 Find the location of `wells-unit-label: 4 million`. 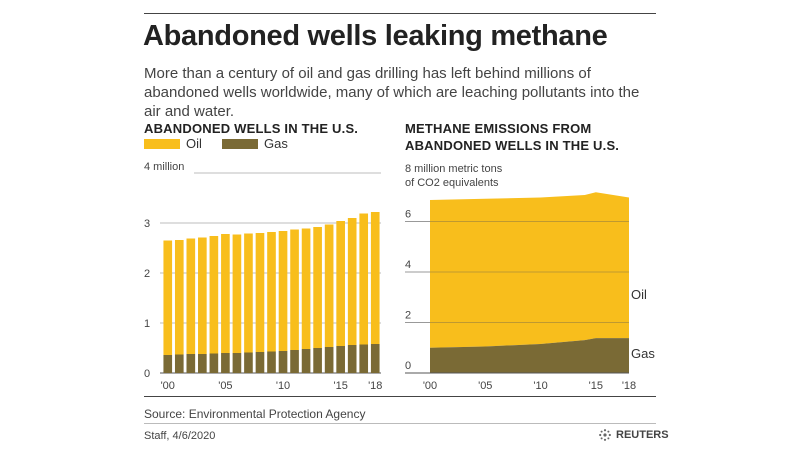

wells-unit-label: 4 million is located at coordinates (164, 167).